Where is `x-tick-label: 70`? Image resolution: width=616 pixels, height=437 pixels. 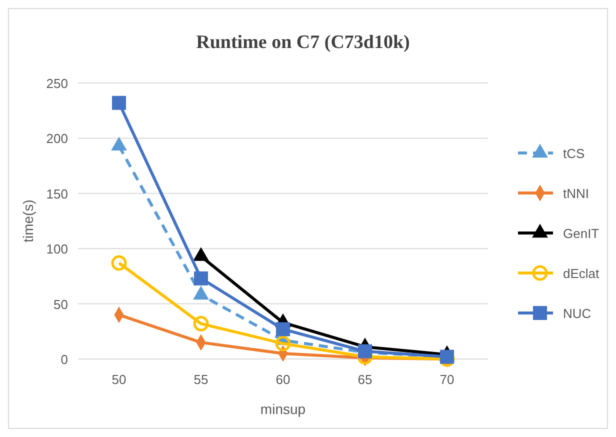 x-tick-label: 70 is located at coordinates (447, 379).